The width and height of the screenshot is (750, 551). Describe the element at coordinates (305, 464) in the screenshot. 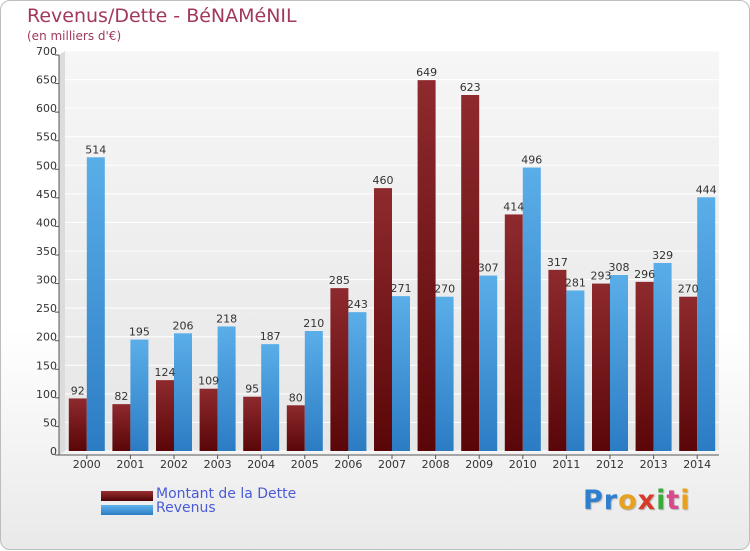

I see `x-tick-label-2005: 2005` at that location.